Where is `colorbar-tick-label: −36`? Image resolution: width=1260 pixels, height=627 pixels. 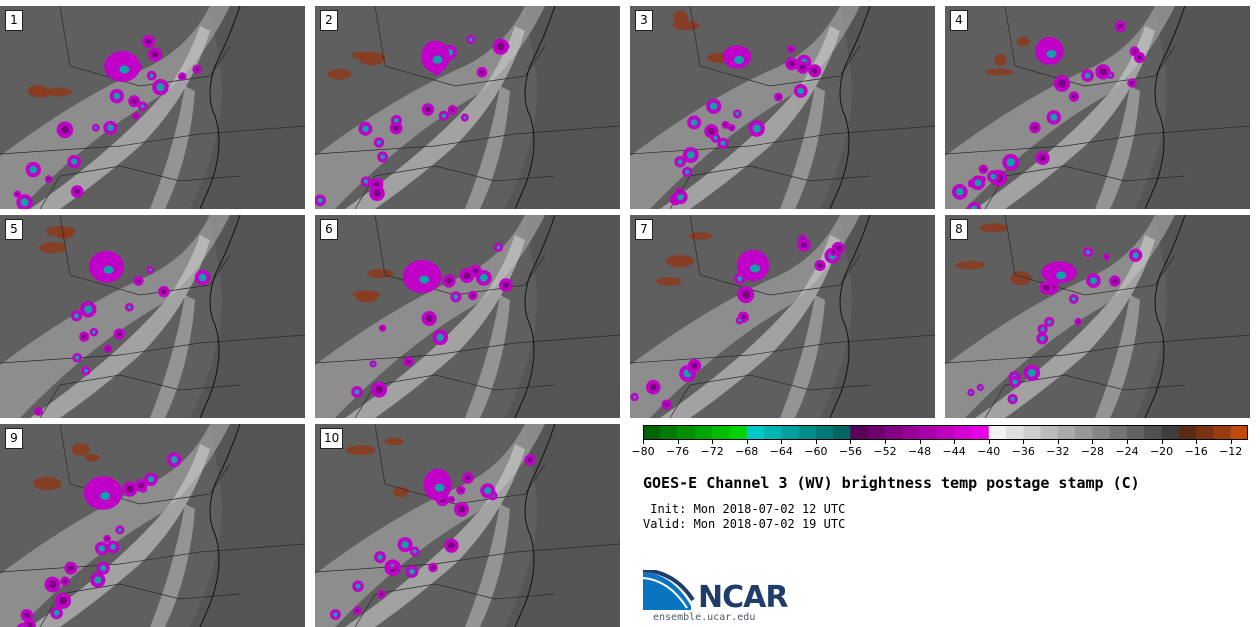 colorbar-tick-label: −36 is located at coordinates (1023, 451).